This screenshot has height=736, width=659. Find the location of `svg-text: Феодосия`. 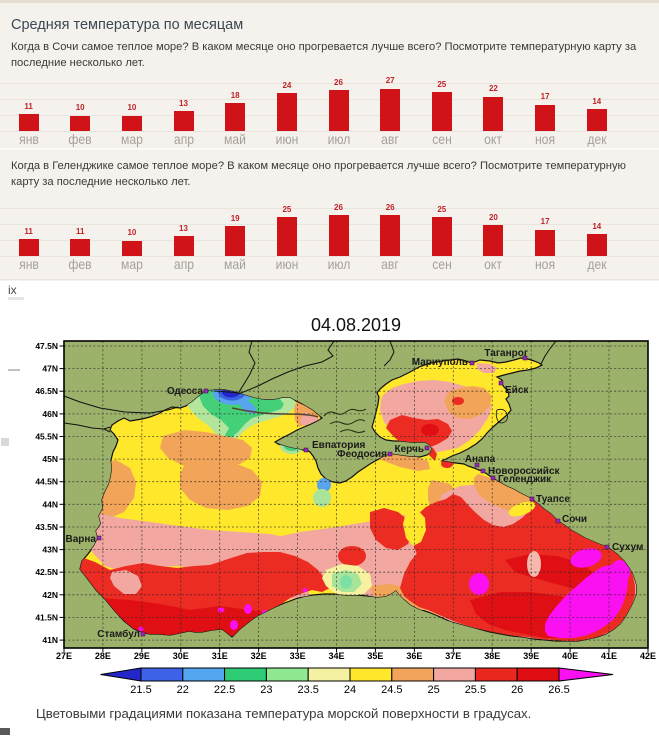

svg-text: Феодосия is located at coordinates (362, 454).